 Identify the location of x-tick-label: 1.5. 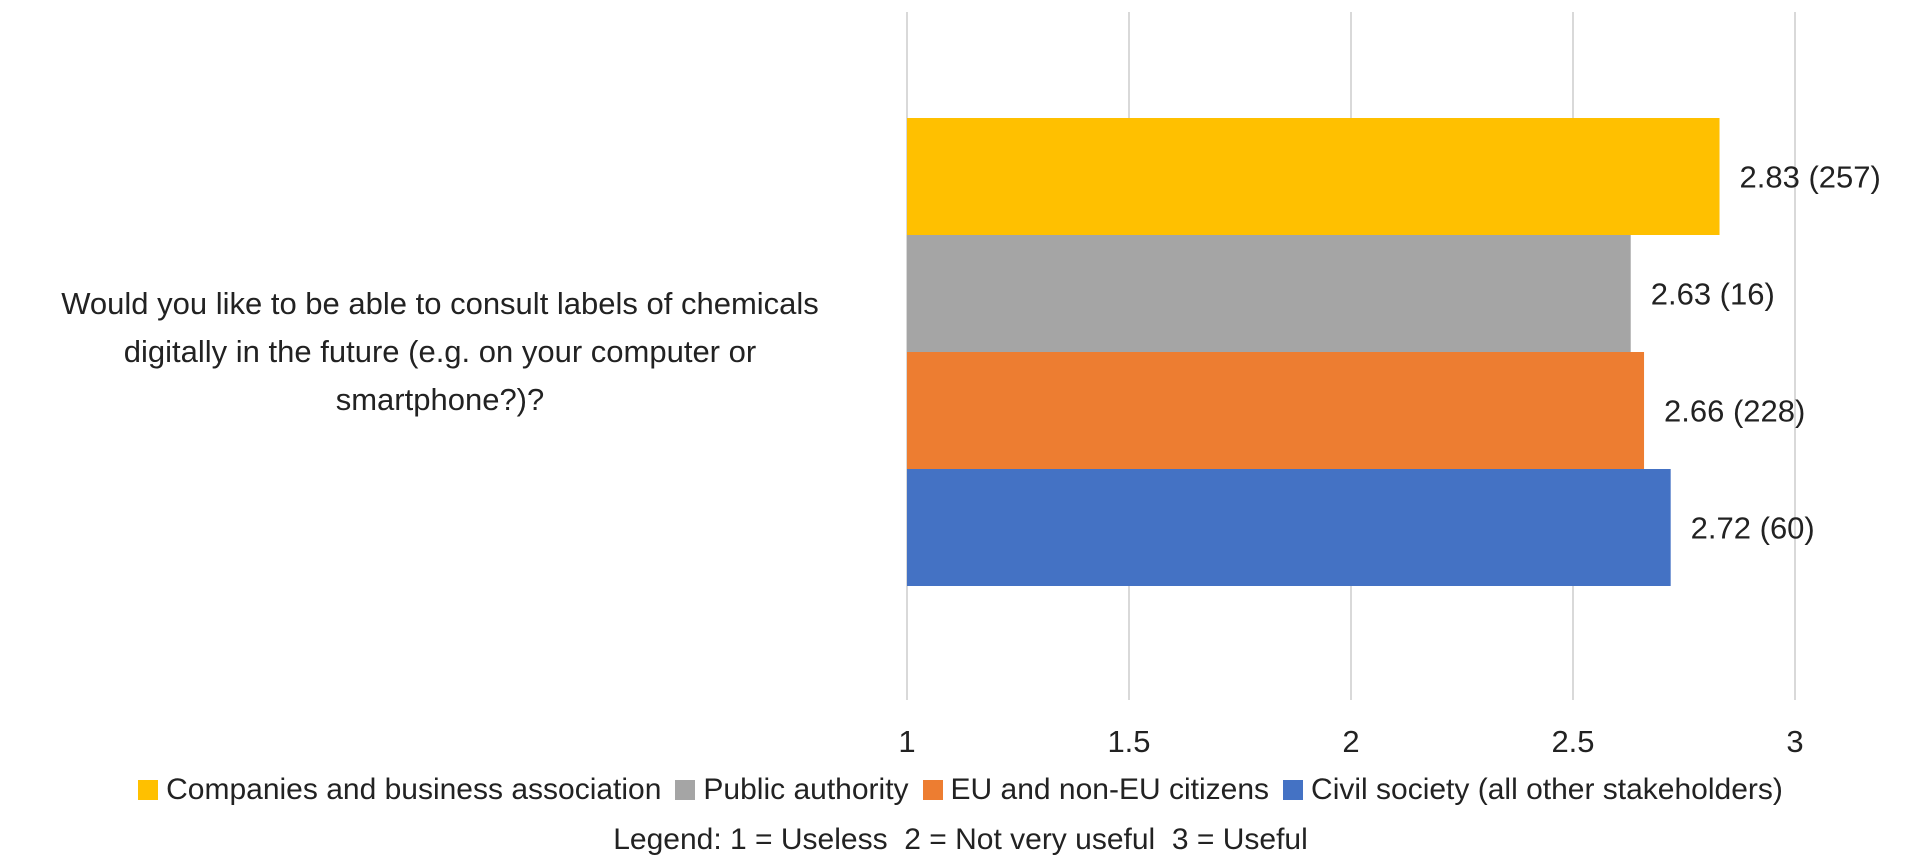
(1128, 741).